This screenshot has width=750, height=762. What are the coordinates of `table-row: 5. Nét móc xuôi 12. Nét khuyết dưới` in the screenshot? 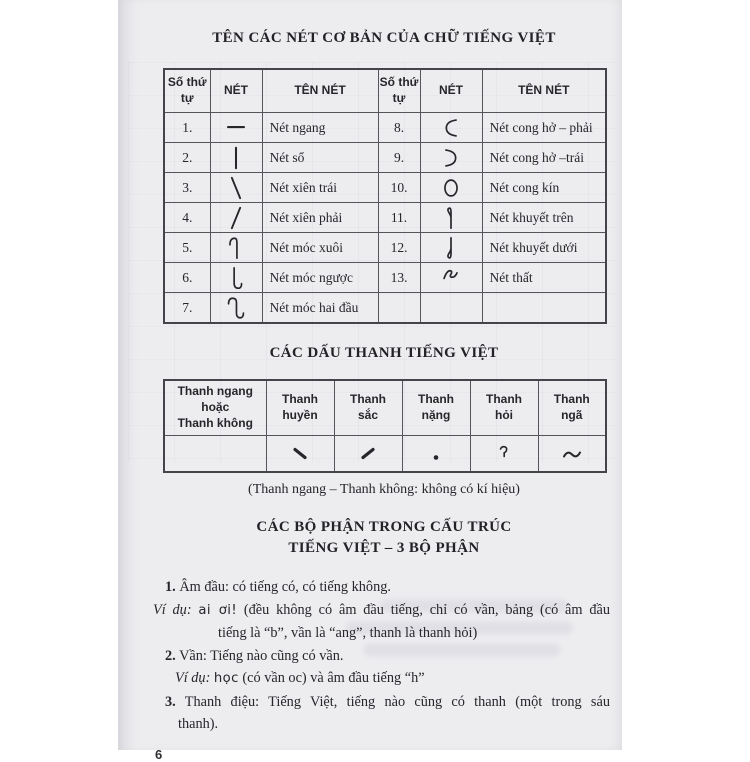 It's located at (385, 247).